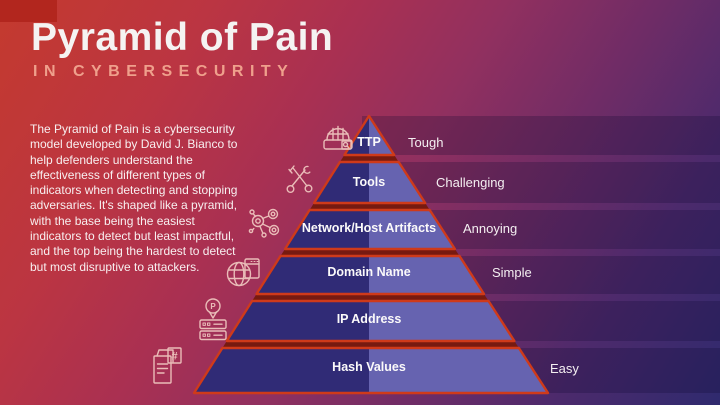 The image size is (720, 405). I want to click on level-label-tools: Tools, so click(369, 182).